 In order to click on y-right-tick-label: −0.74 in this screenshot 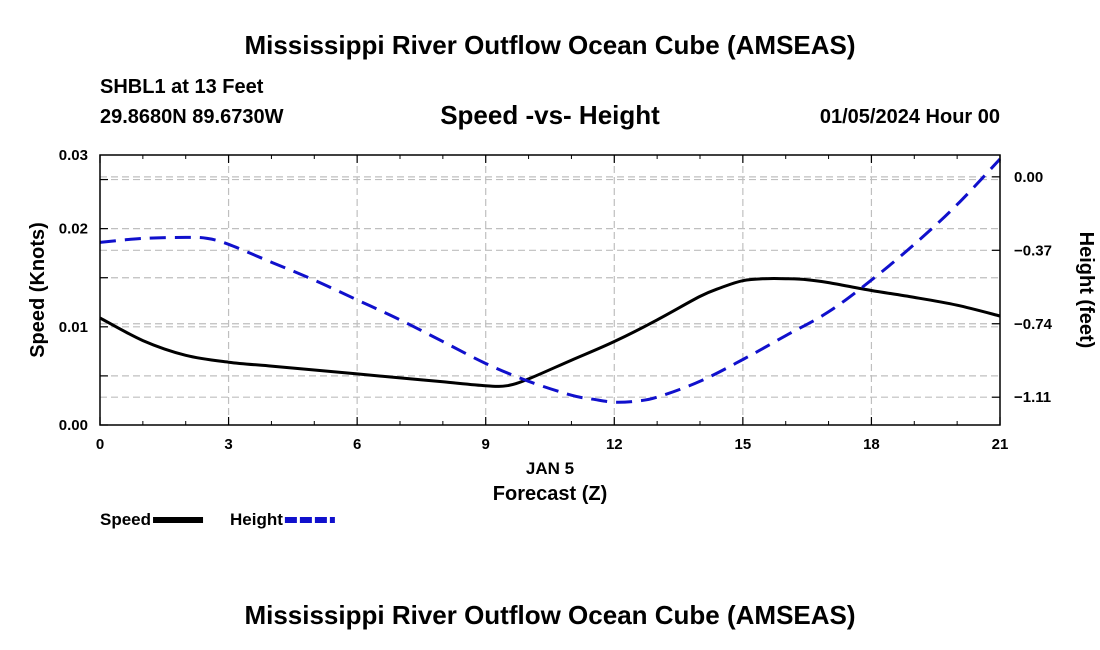, I will do `click(1033, 324)`.